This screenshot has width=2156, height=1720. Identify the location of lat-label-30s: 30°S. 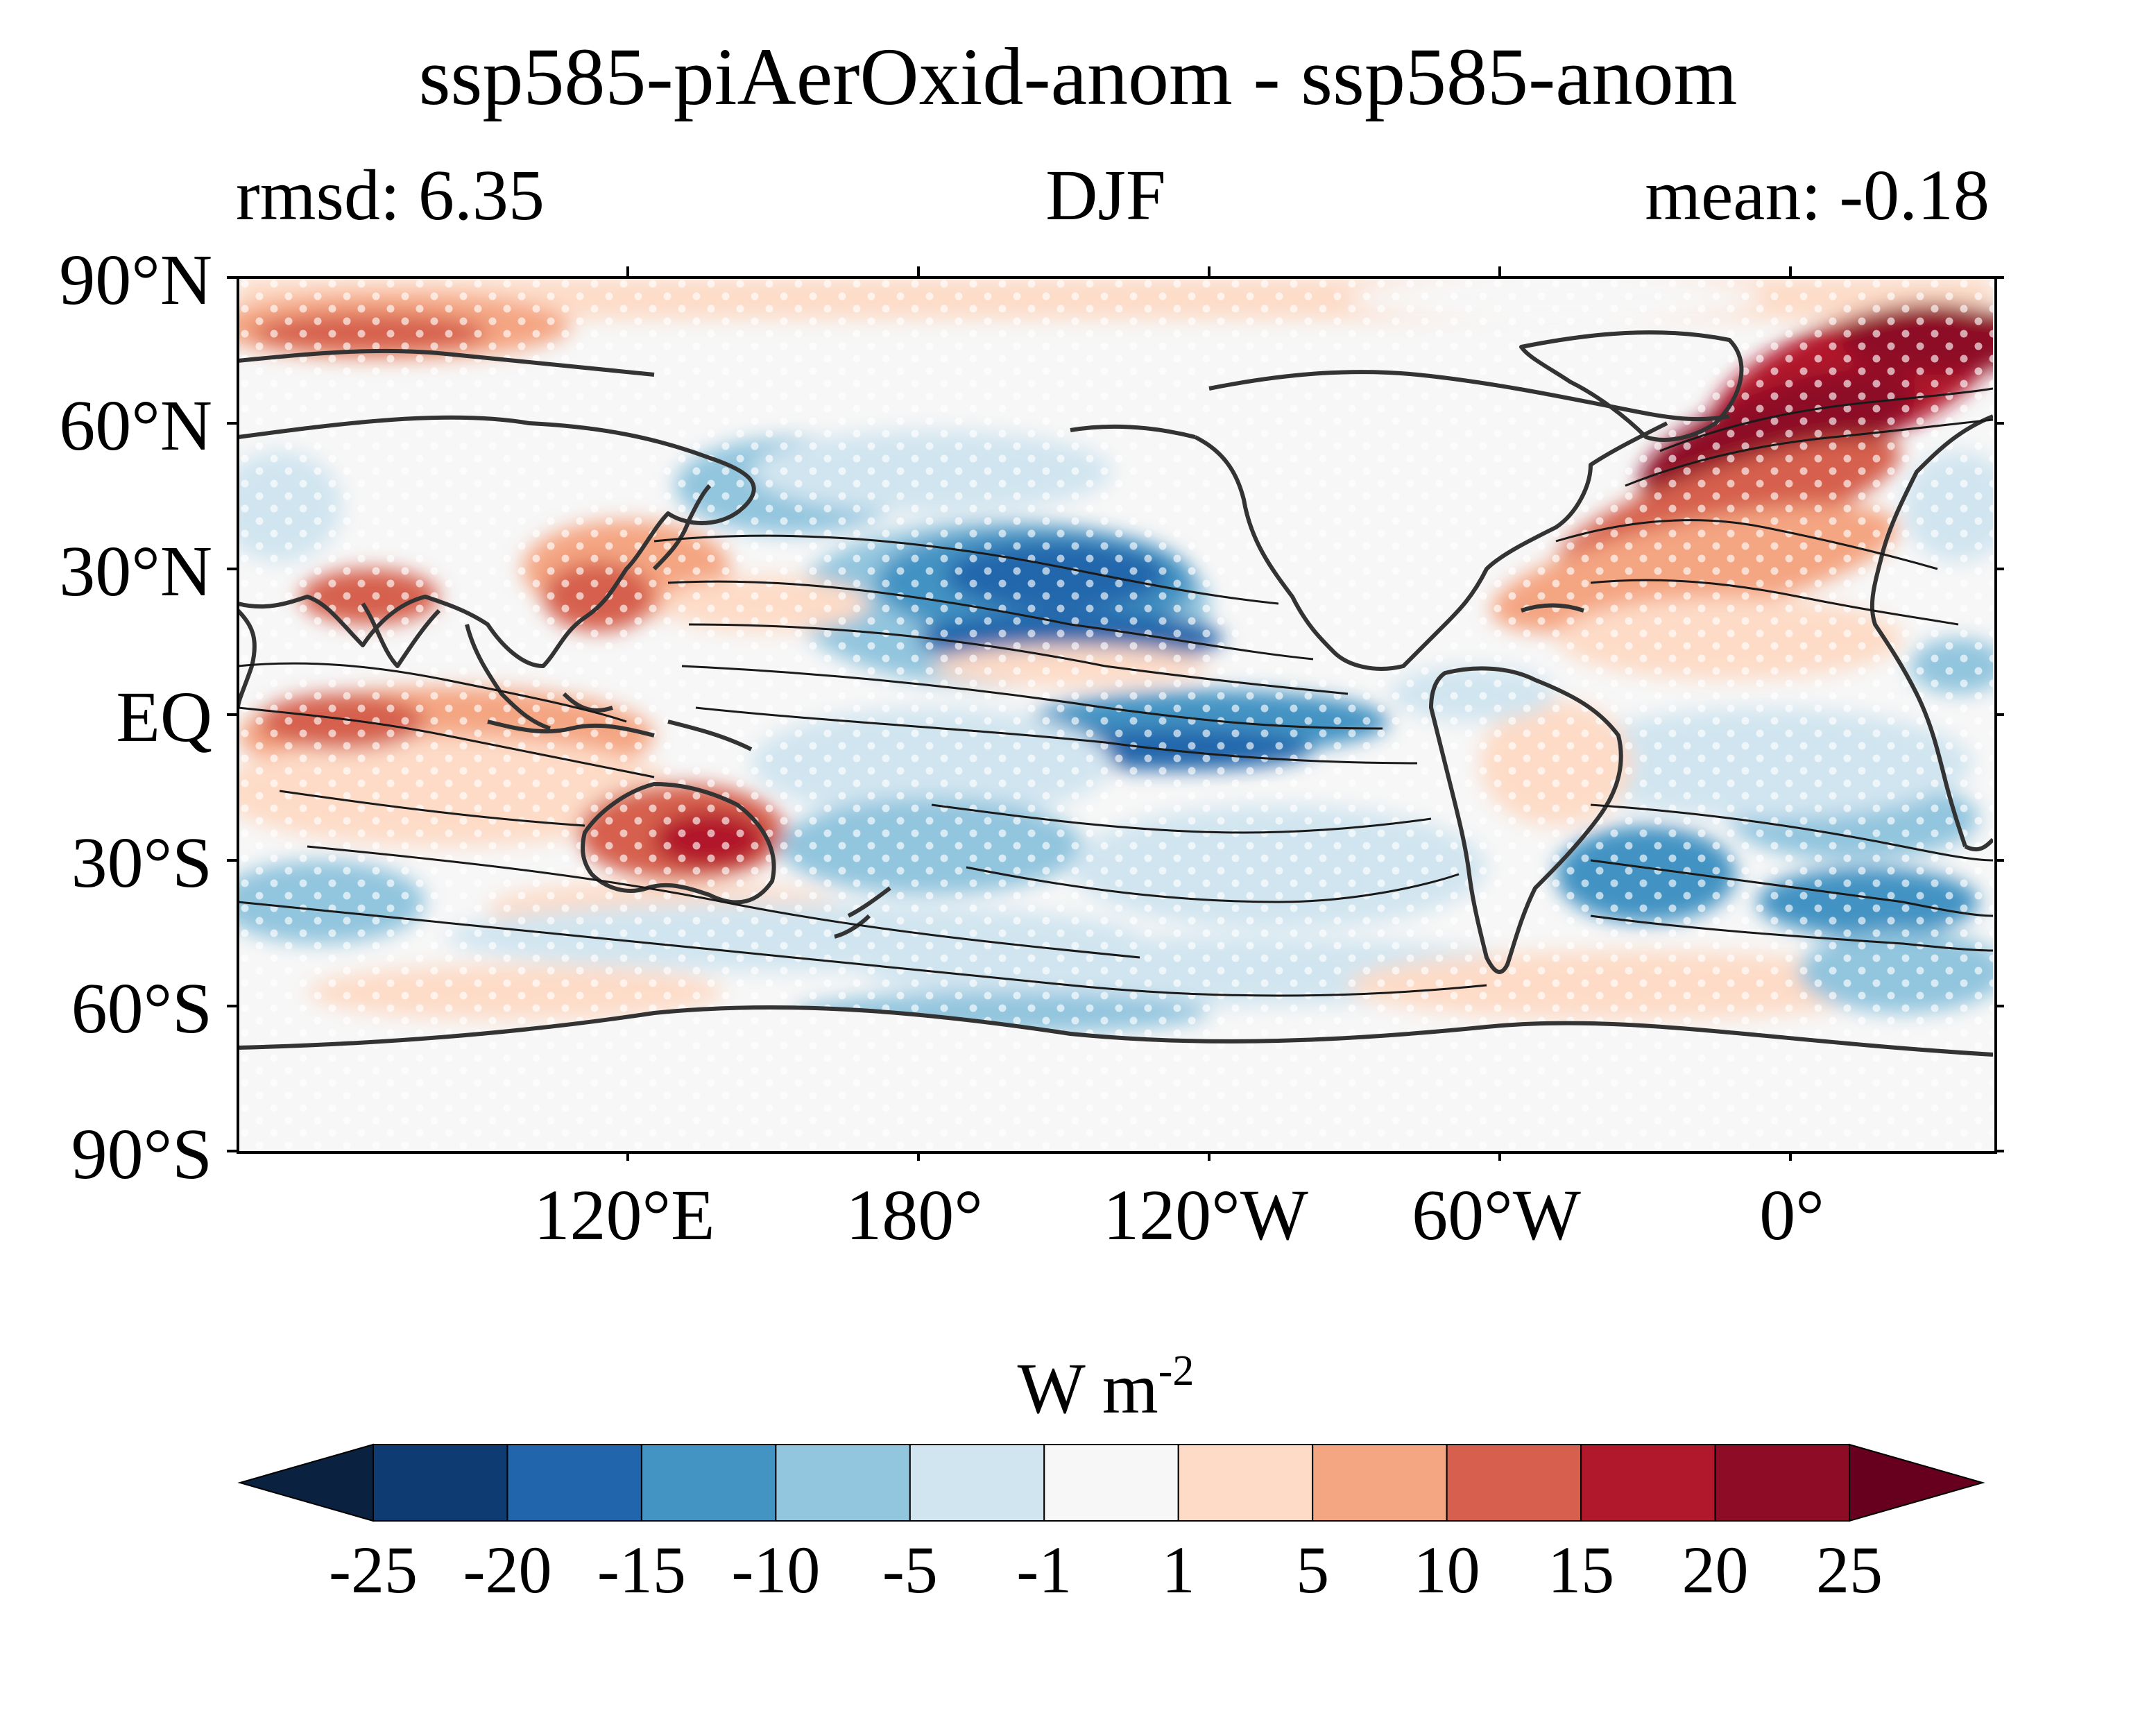
(141, 863).